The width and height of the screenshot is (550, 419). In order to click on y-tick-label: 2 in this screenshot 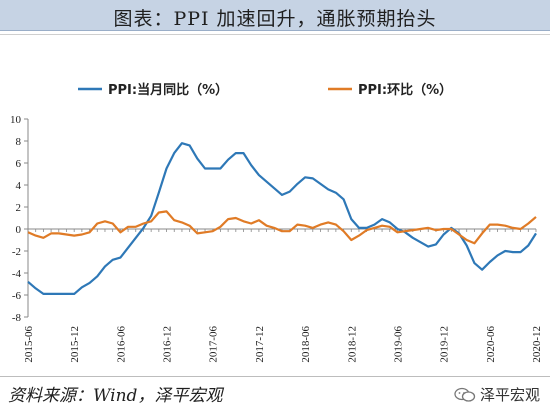, I will do `click(19, 208)`.